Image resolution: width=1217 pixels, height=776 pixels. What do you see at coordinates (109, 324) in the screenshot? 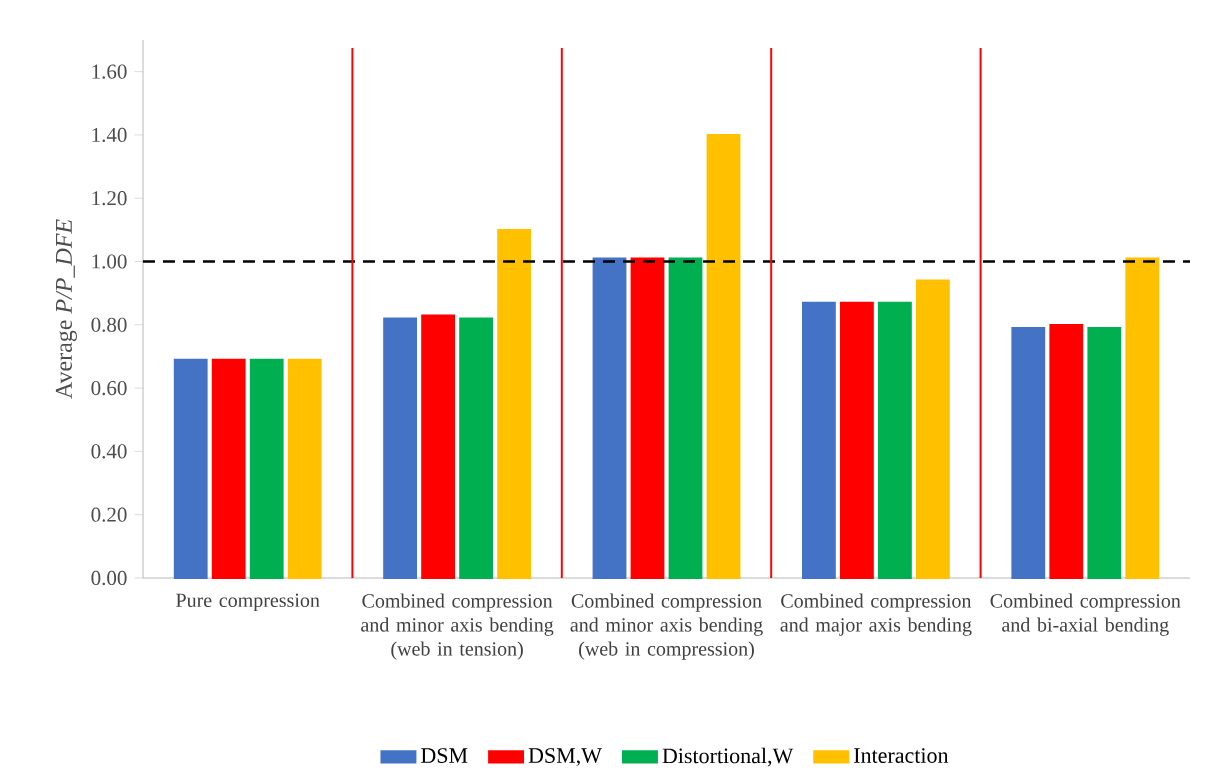
I see `y-tick-label: 0.80` at bounding box center [109, 324].